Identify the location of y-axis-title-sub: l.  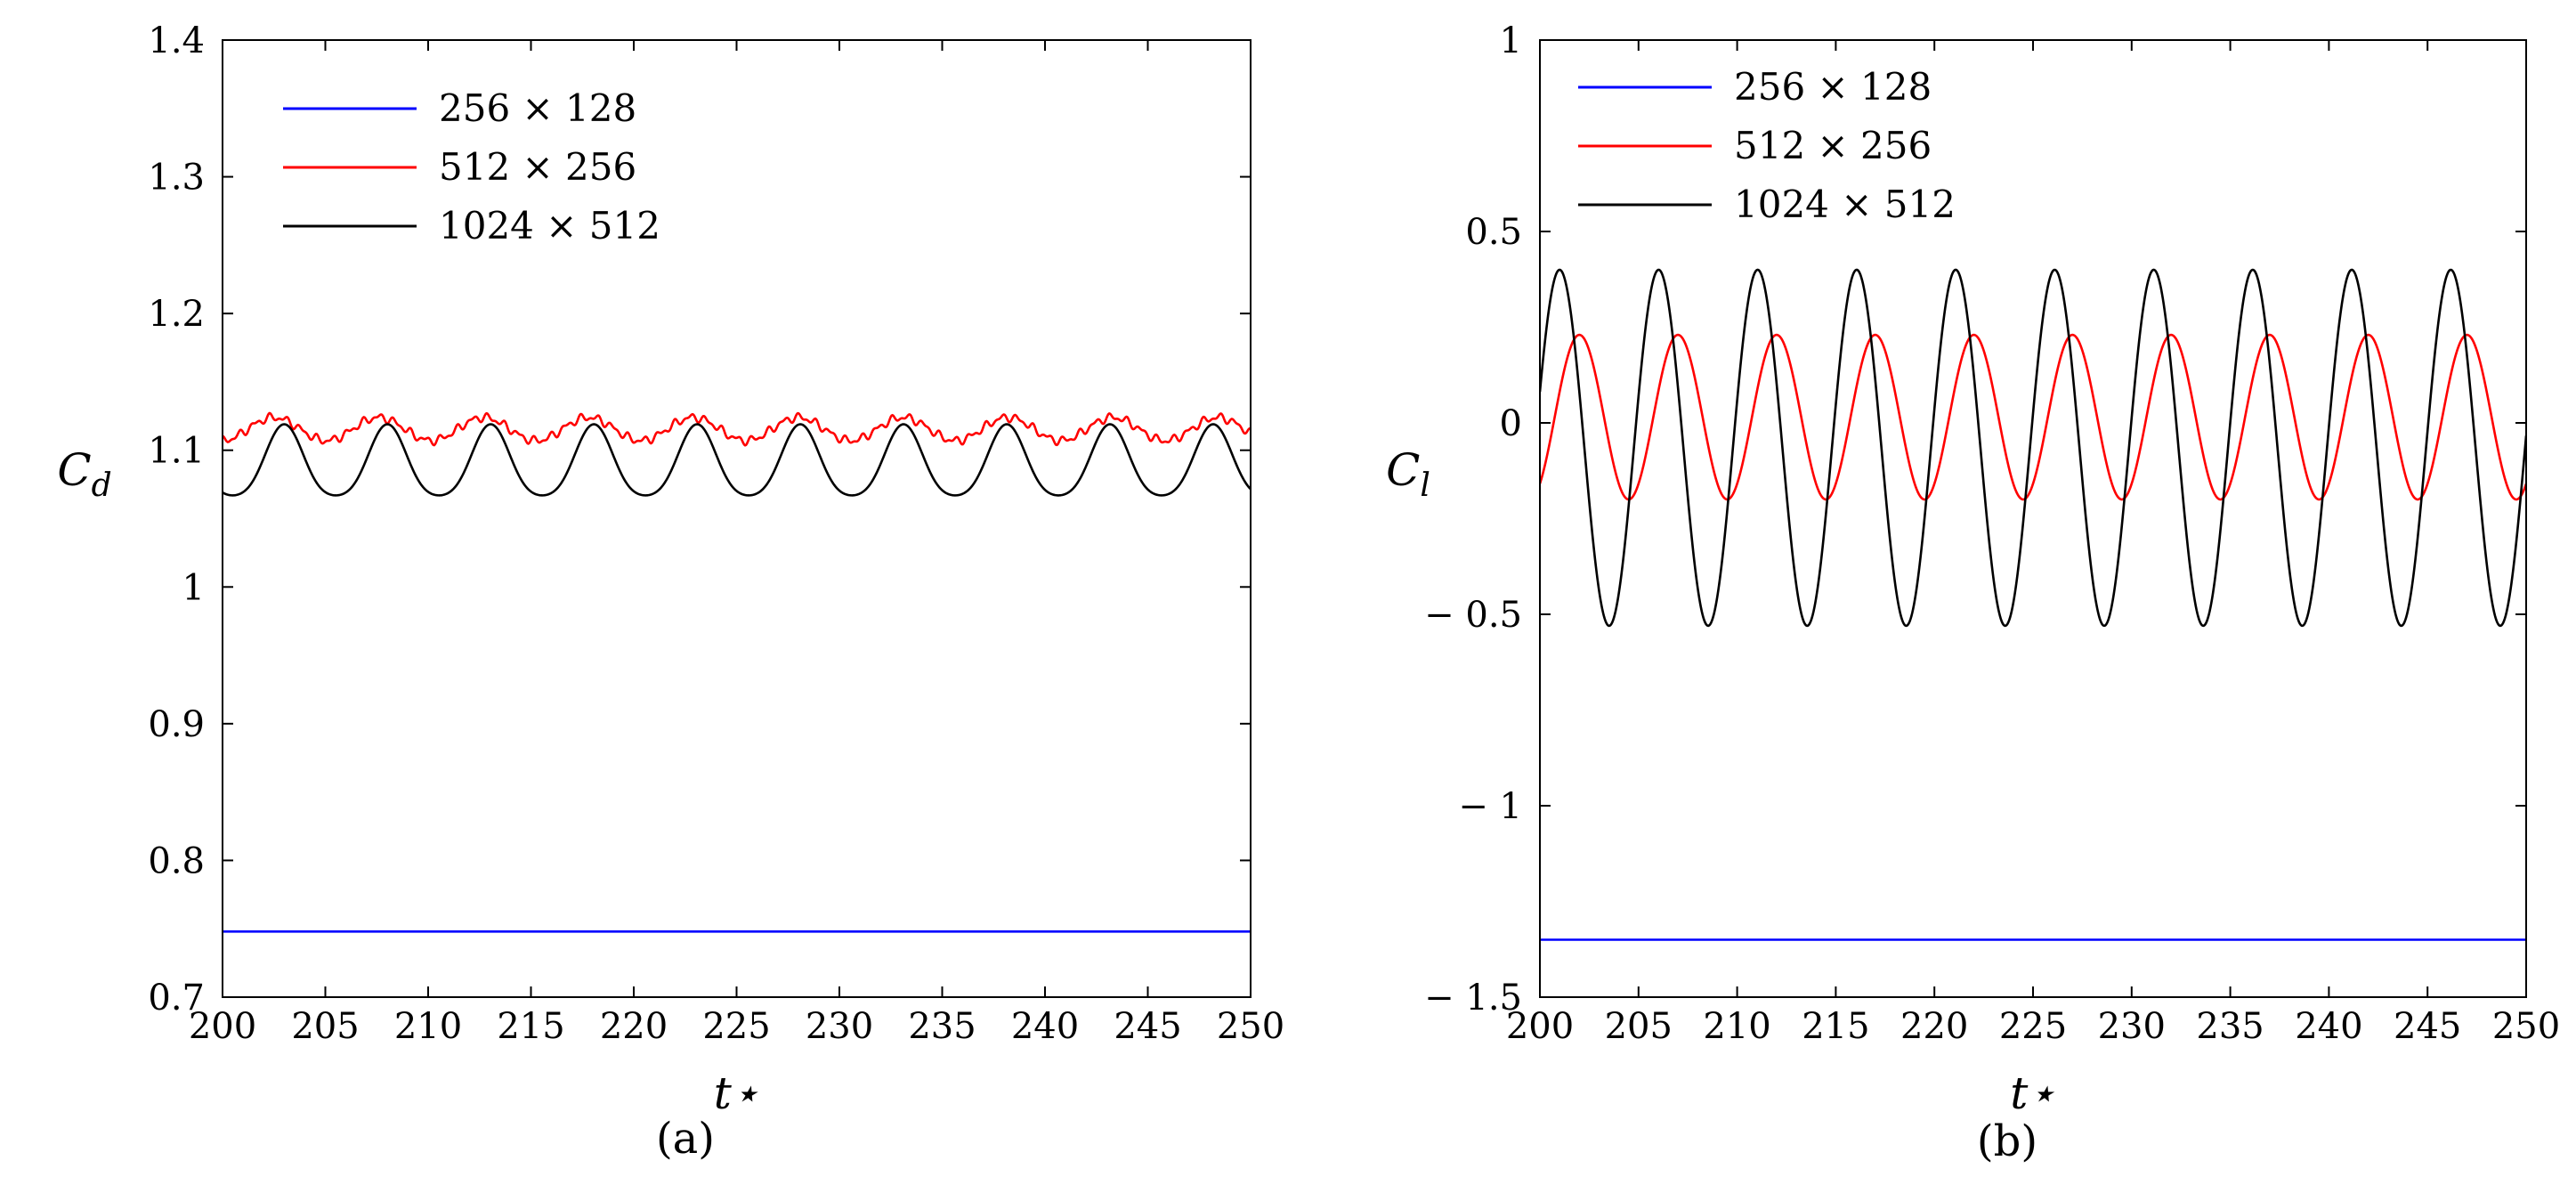
(1425, 485).